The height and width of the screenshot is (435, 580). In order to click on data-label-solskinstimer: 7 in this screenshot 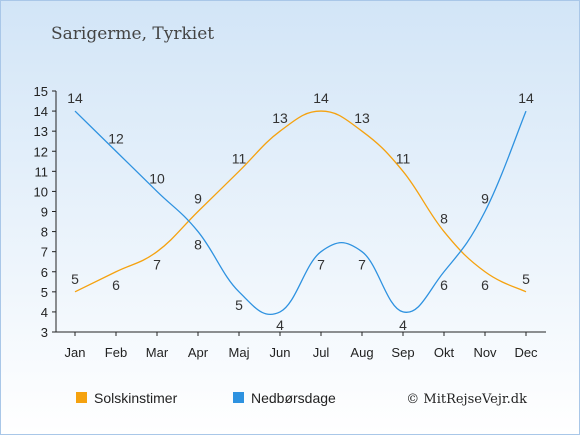, I will do `click(157, 265)`.